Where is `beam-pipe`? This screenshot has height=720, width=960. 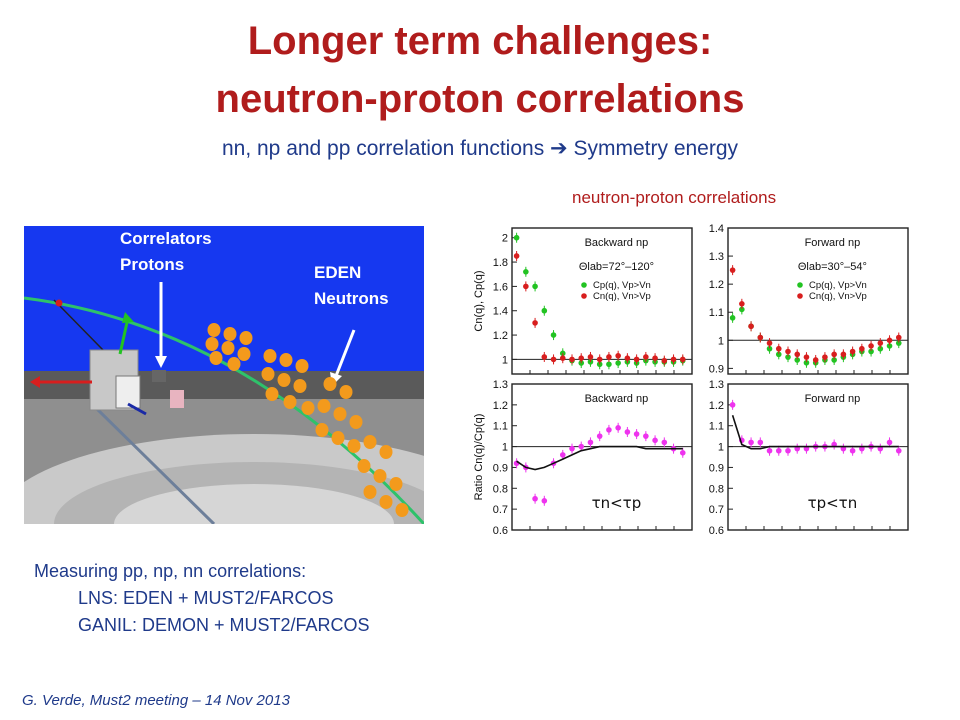
beam-pipe is located at coordinates (154, 464).